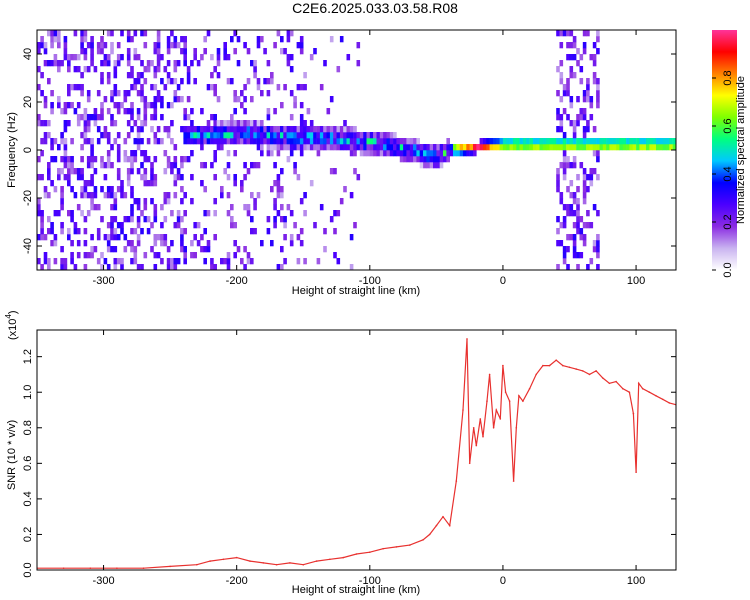 The width and height of the screenshot is (750, 600). I want to click on spectrogram-y-tick-label: -20, so click(28, 198).